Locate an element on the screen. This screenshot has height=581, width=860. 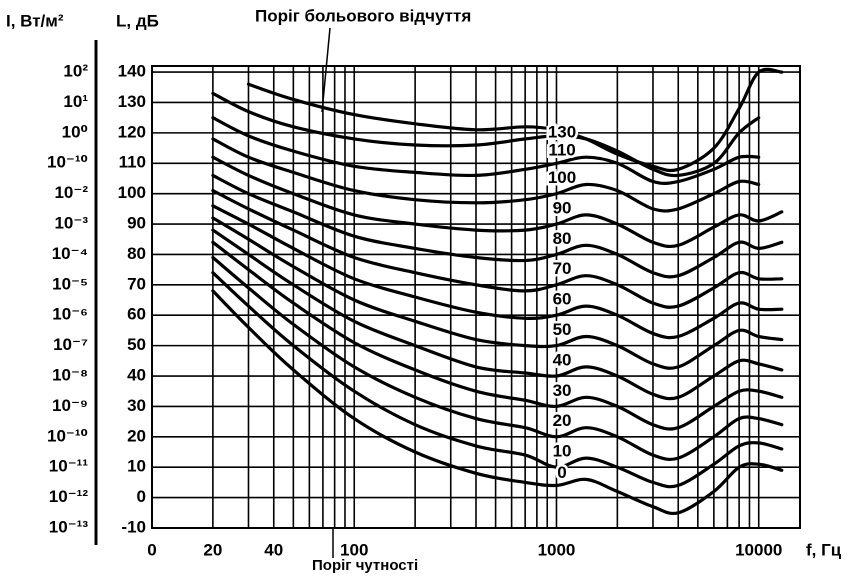
legend-label: 40 is located at coordinates (562, 359).